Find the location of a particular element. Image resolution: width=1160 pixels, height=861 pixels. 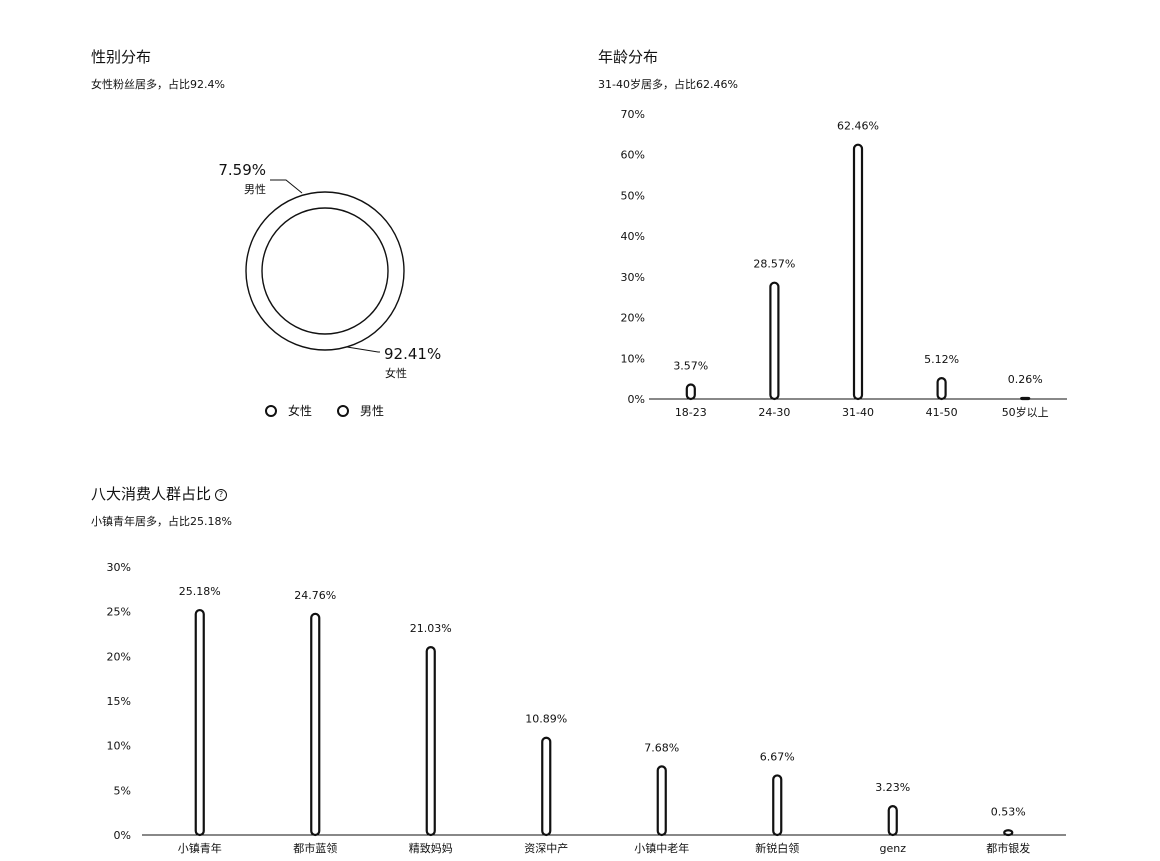

y-tick-label: 15% is located at coordinates (119, 701).